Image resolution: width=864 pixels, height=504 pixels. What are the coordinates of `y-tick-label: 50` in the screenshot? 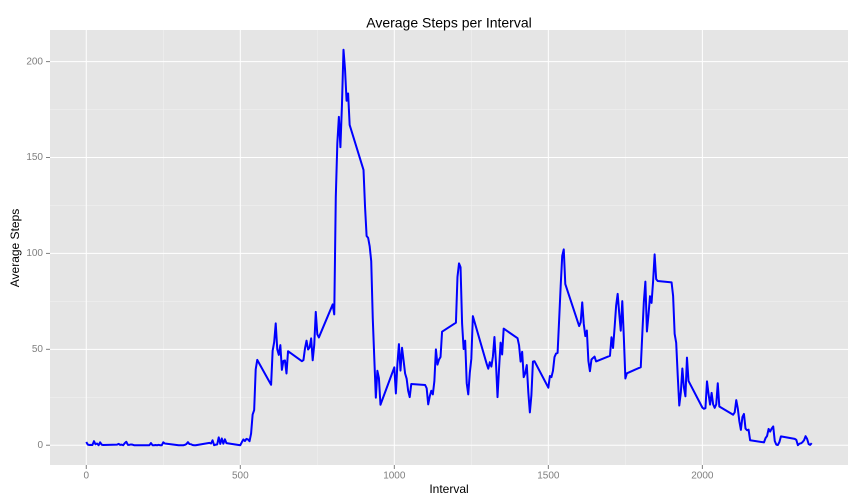 It's located at (38, 349).